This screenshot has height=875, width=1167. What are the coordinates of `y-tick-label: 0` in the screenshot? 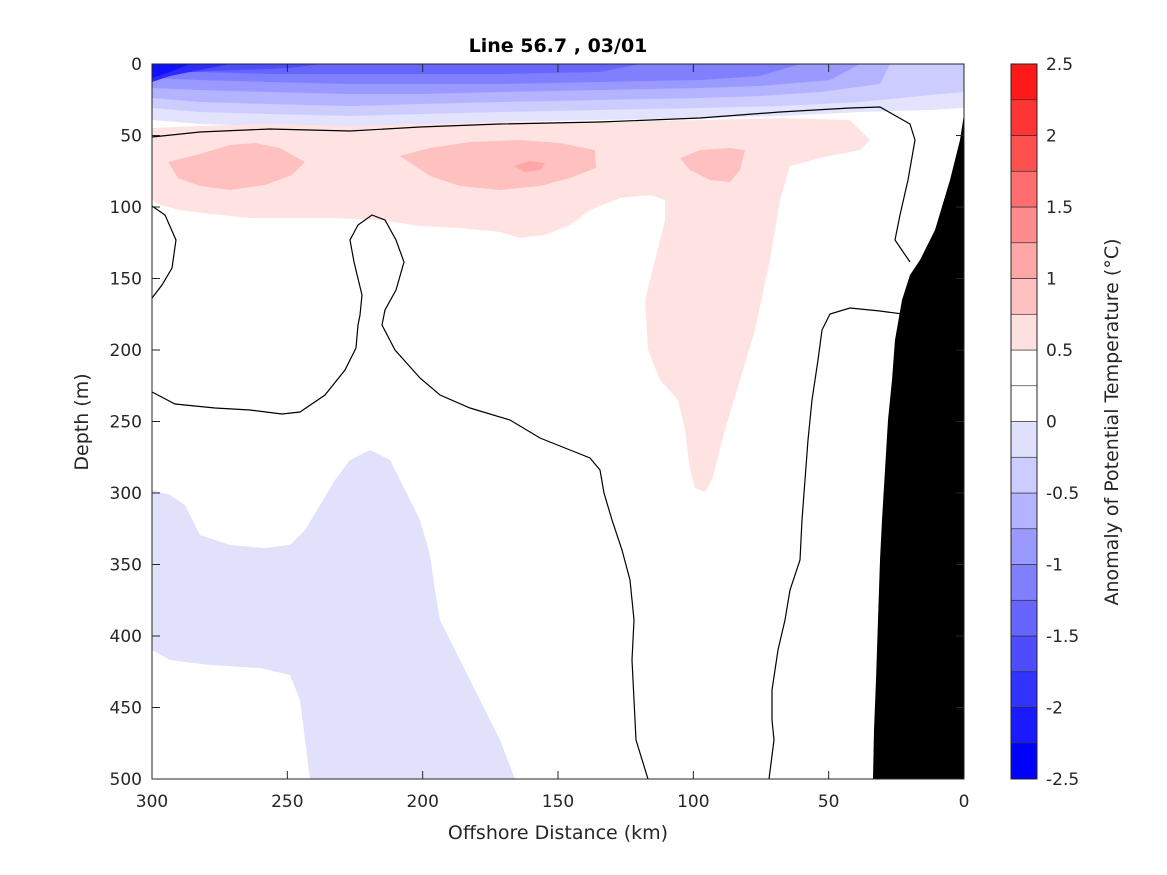 It's located at (136, 65).